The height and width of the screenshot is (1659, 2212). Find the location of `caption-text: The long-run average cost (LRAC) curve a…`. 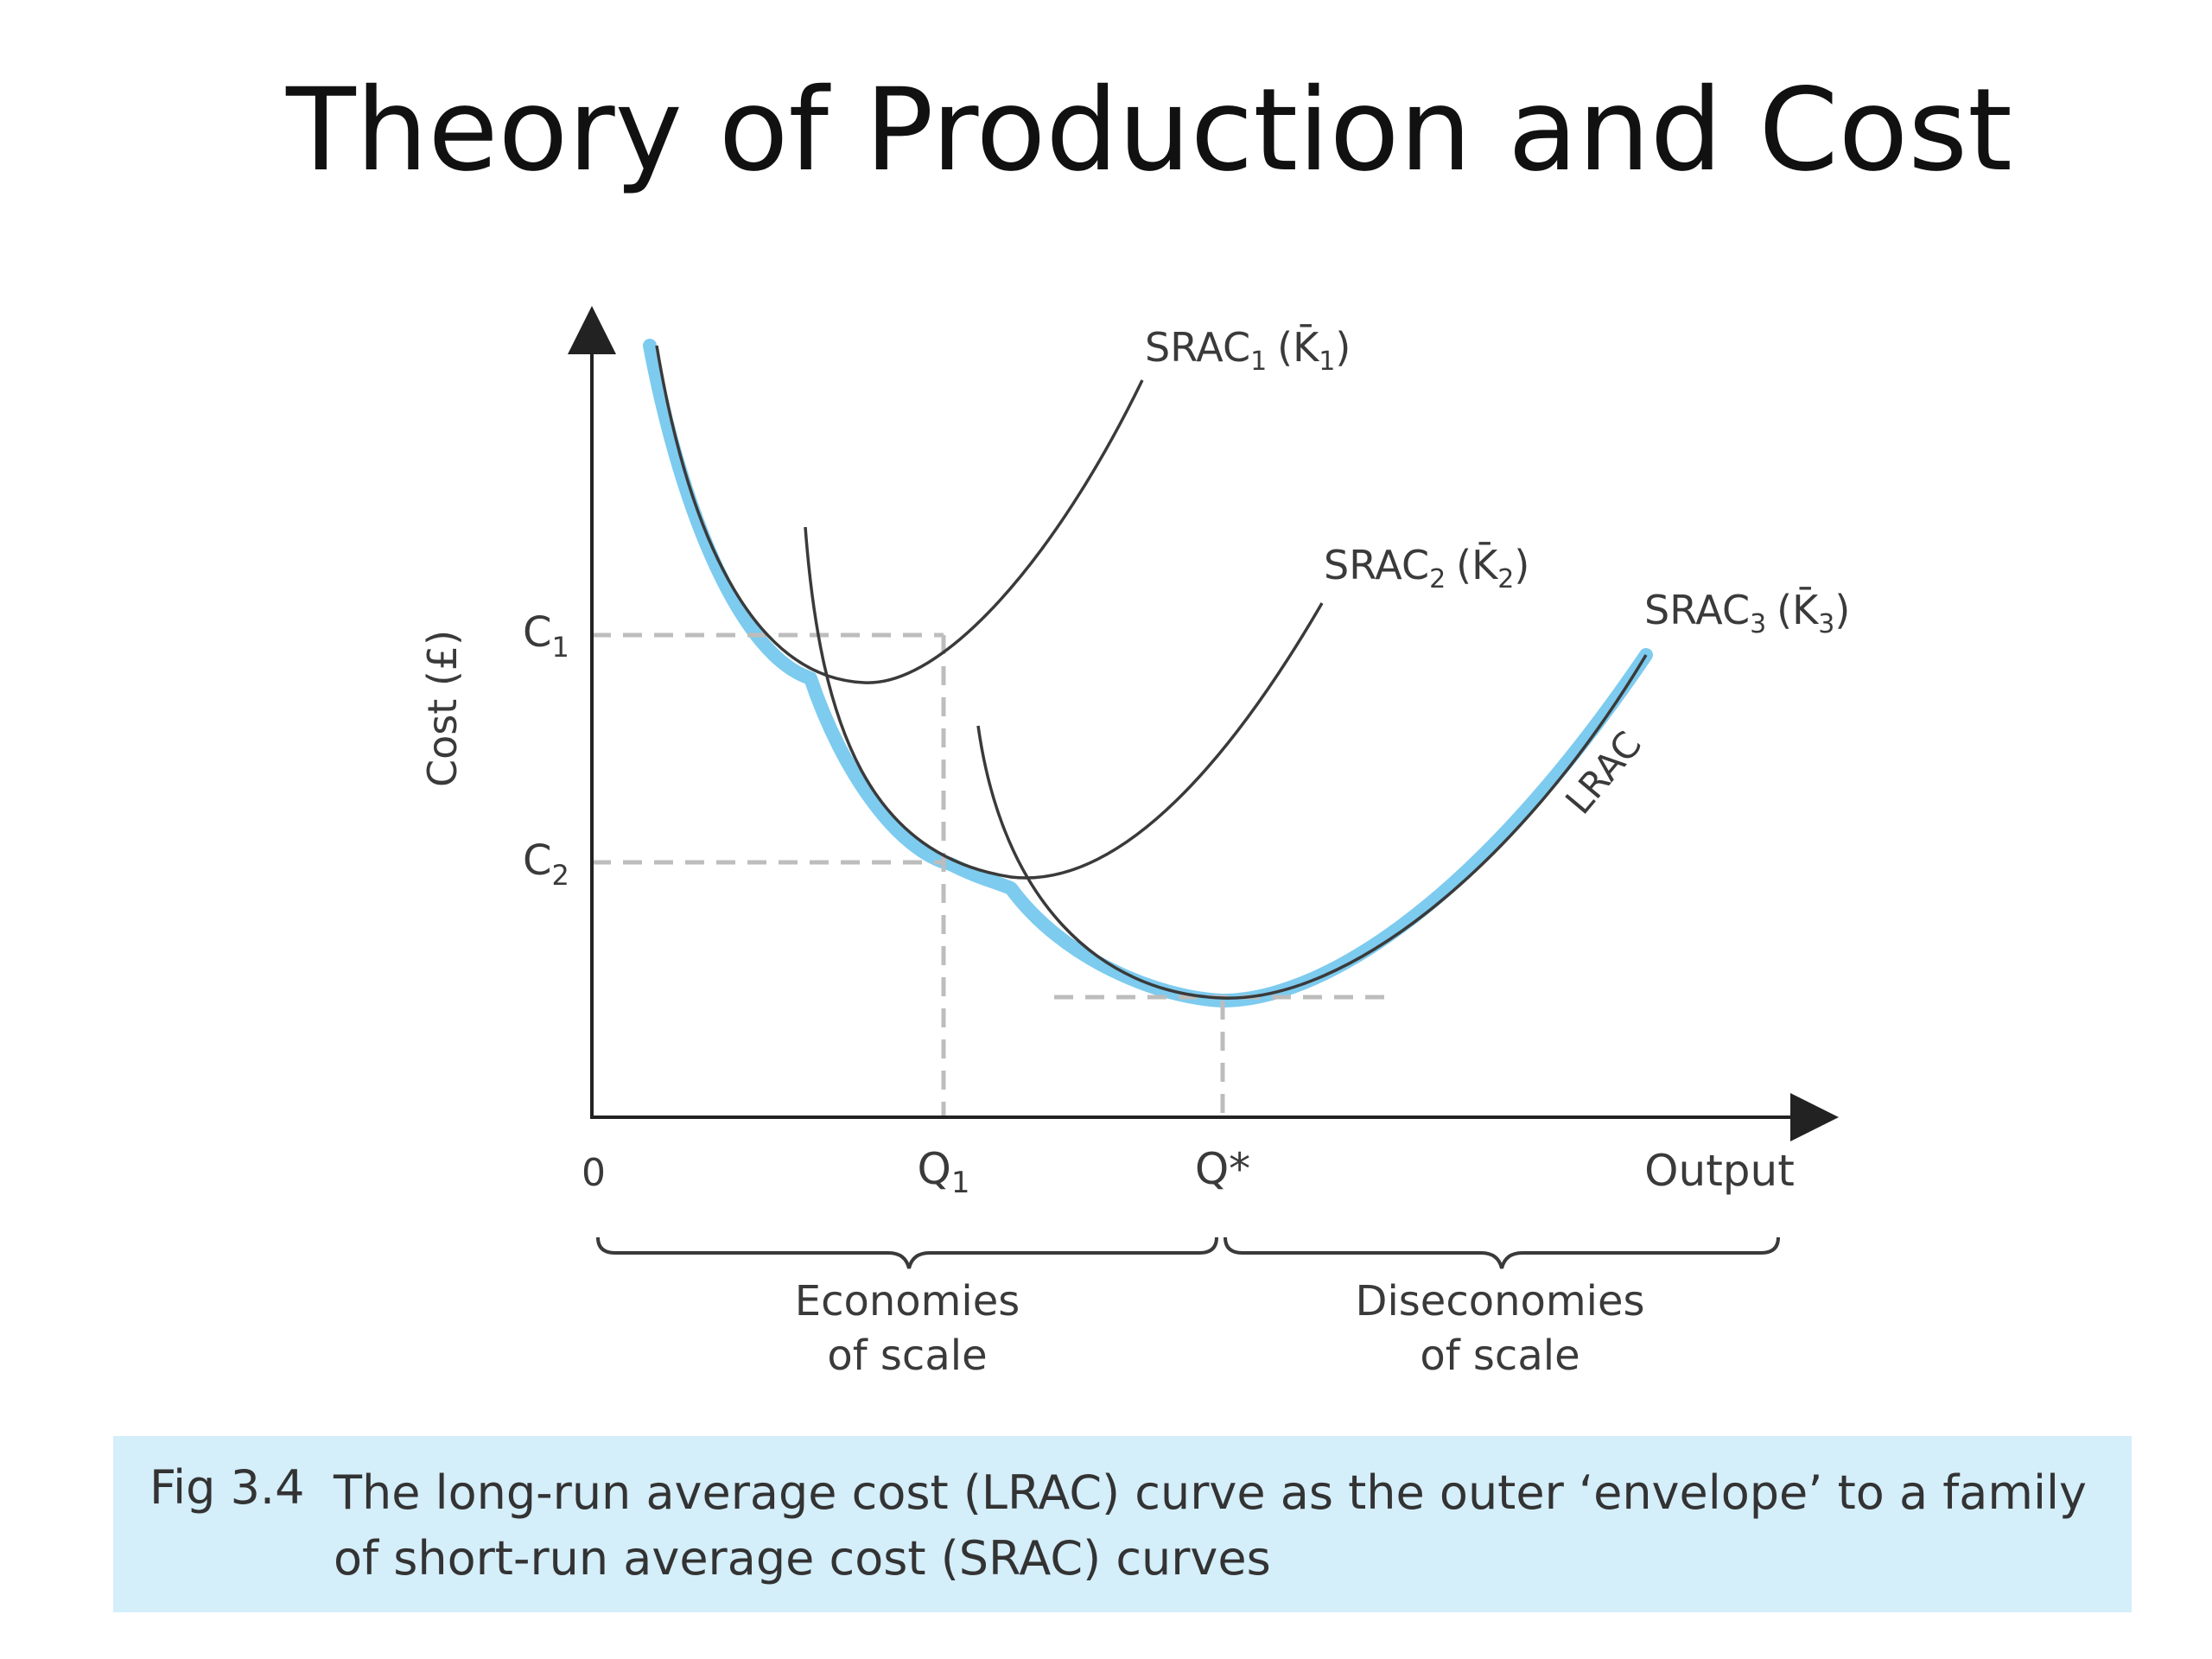

caption-text: The long-run average cost (LRAC) curve a… is located at coordinates (1210, 1525).